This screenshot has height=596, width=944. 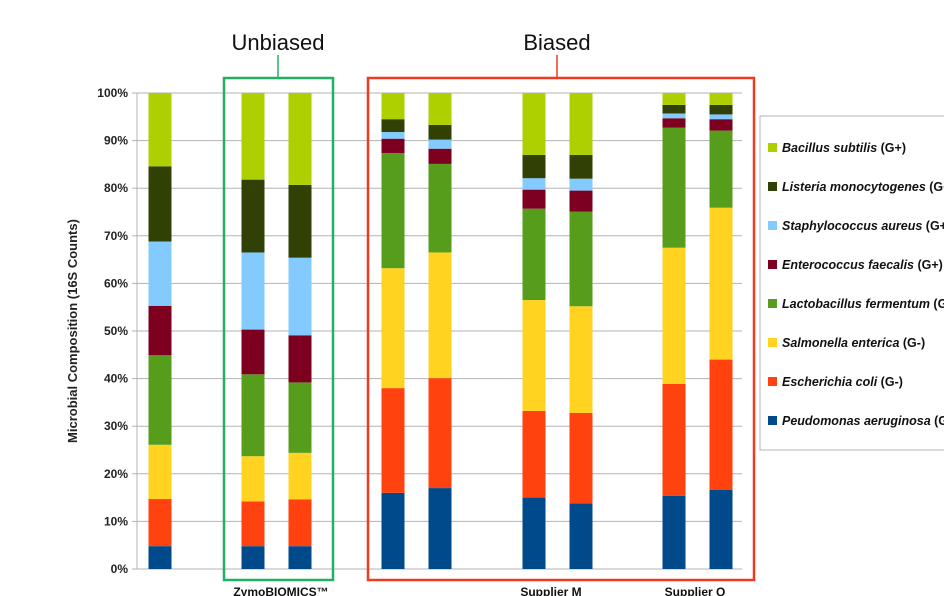 I want to click on y-tick-label: 100%, so click(x=112, y=93).